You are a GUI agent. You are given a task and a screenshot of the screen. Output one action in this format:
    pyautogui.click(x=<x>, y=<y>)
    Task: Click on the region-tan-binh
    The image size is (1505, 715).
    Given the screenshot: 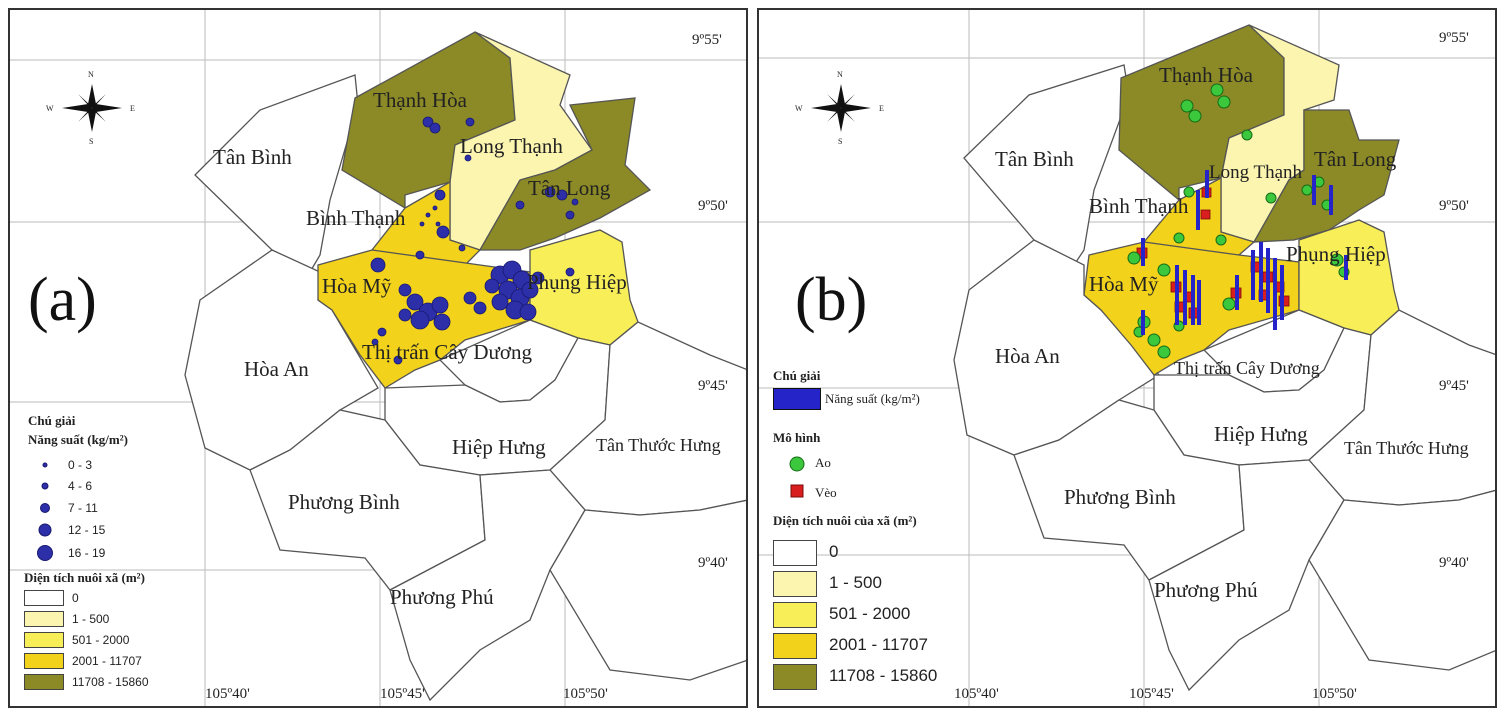 What is the action you would take?
    pyautogui.click(x=276, y=173)
    